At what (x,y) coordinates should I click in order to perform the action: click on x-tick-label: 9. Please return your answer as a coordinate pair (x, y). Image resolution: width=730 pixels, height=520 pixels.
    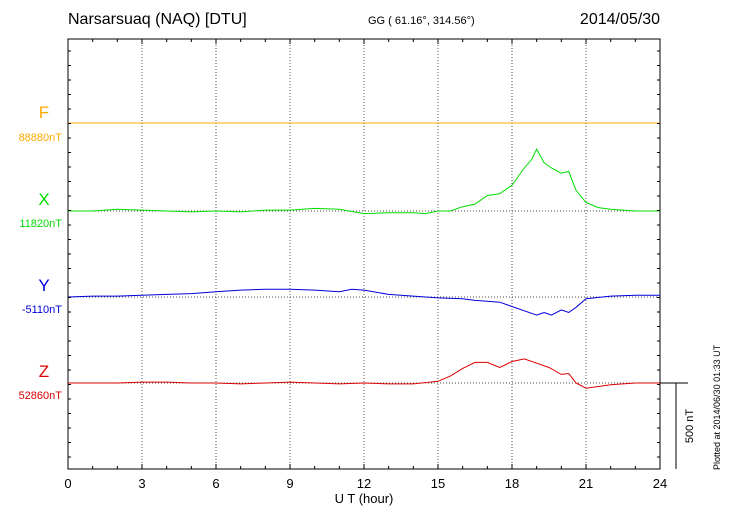
    Looking at the image, I should click on (289, 483).